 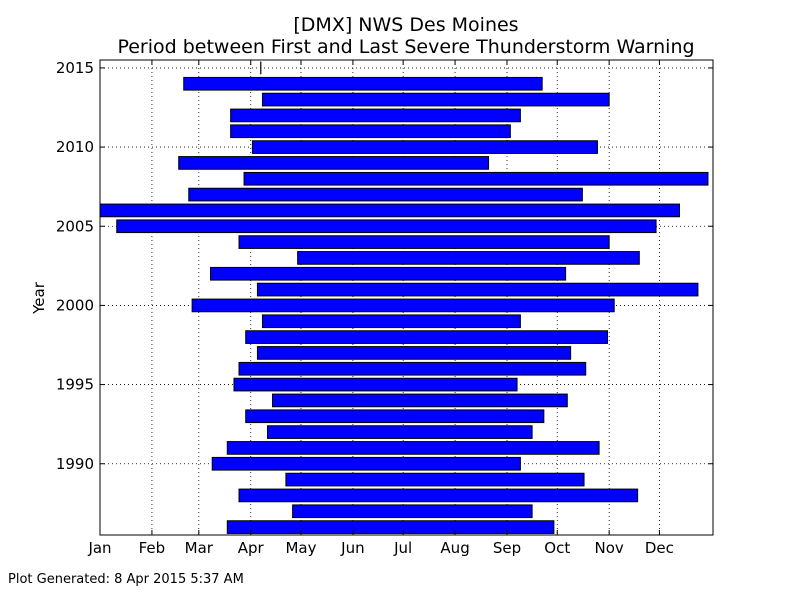 I want to click on bar-1989, so click(x=435, y=479).